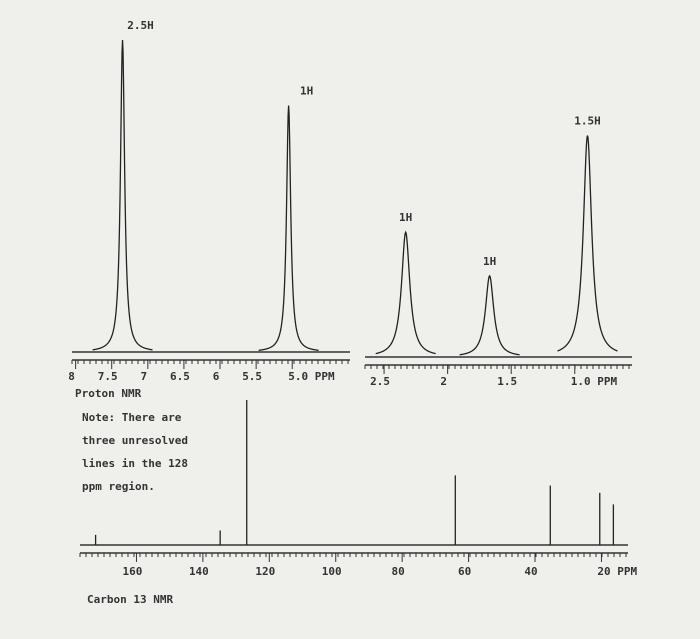 This screenshot has height=639, width=700. I want to click on x-tick-label: 2, so click(443, 381).